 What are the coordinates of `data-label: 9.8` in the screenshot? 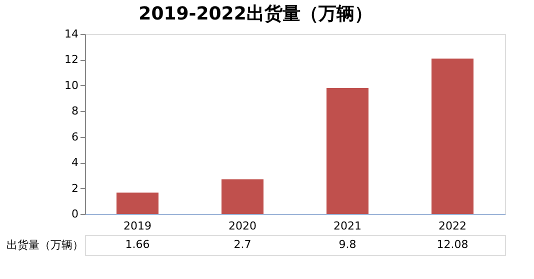 It's located at (347, 244).